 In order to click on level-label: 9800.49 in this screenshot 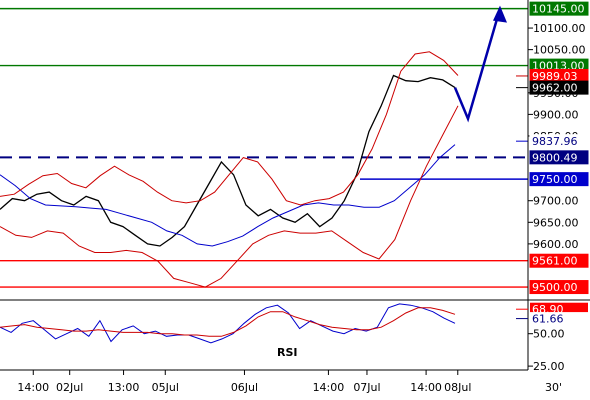, I will do `click(555, 157)`.